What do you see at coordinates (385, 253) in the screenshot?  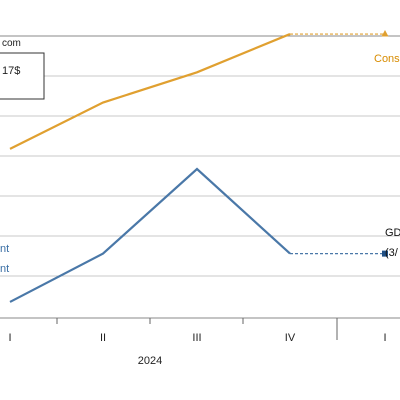 I see `forecast-marker-square` at bounding box center [385, 253].